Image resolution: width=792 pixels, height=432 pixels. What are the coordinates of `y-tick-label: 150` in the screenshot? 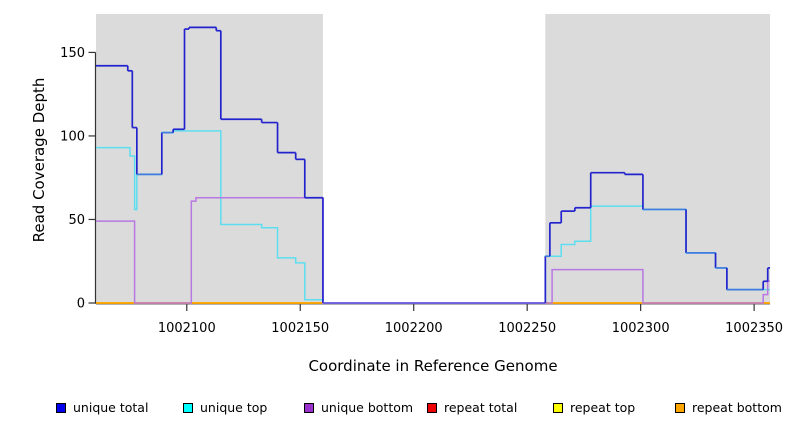 It's located at (72, 53).